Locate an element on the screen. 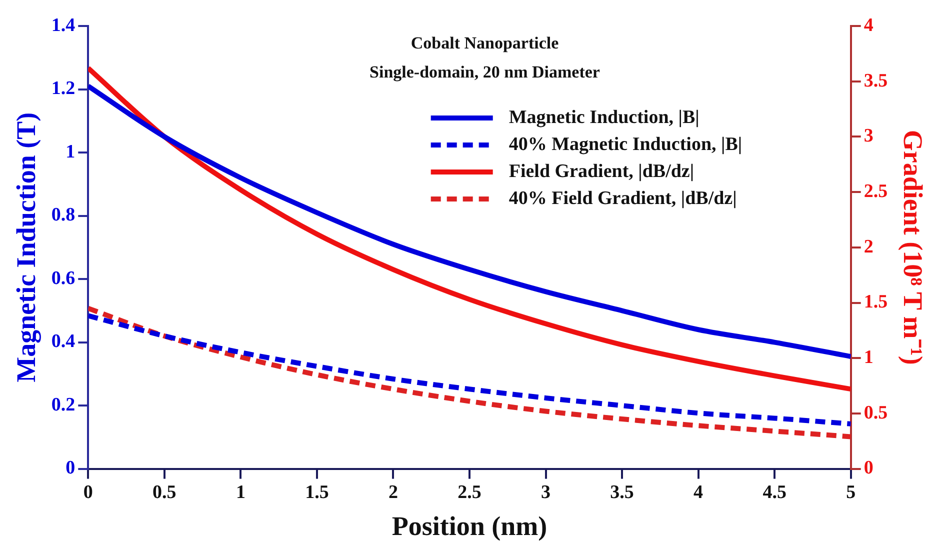 This screenshot has height=556, width=943. y2-tick-label: 2 is located at coordinates (869, 247).